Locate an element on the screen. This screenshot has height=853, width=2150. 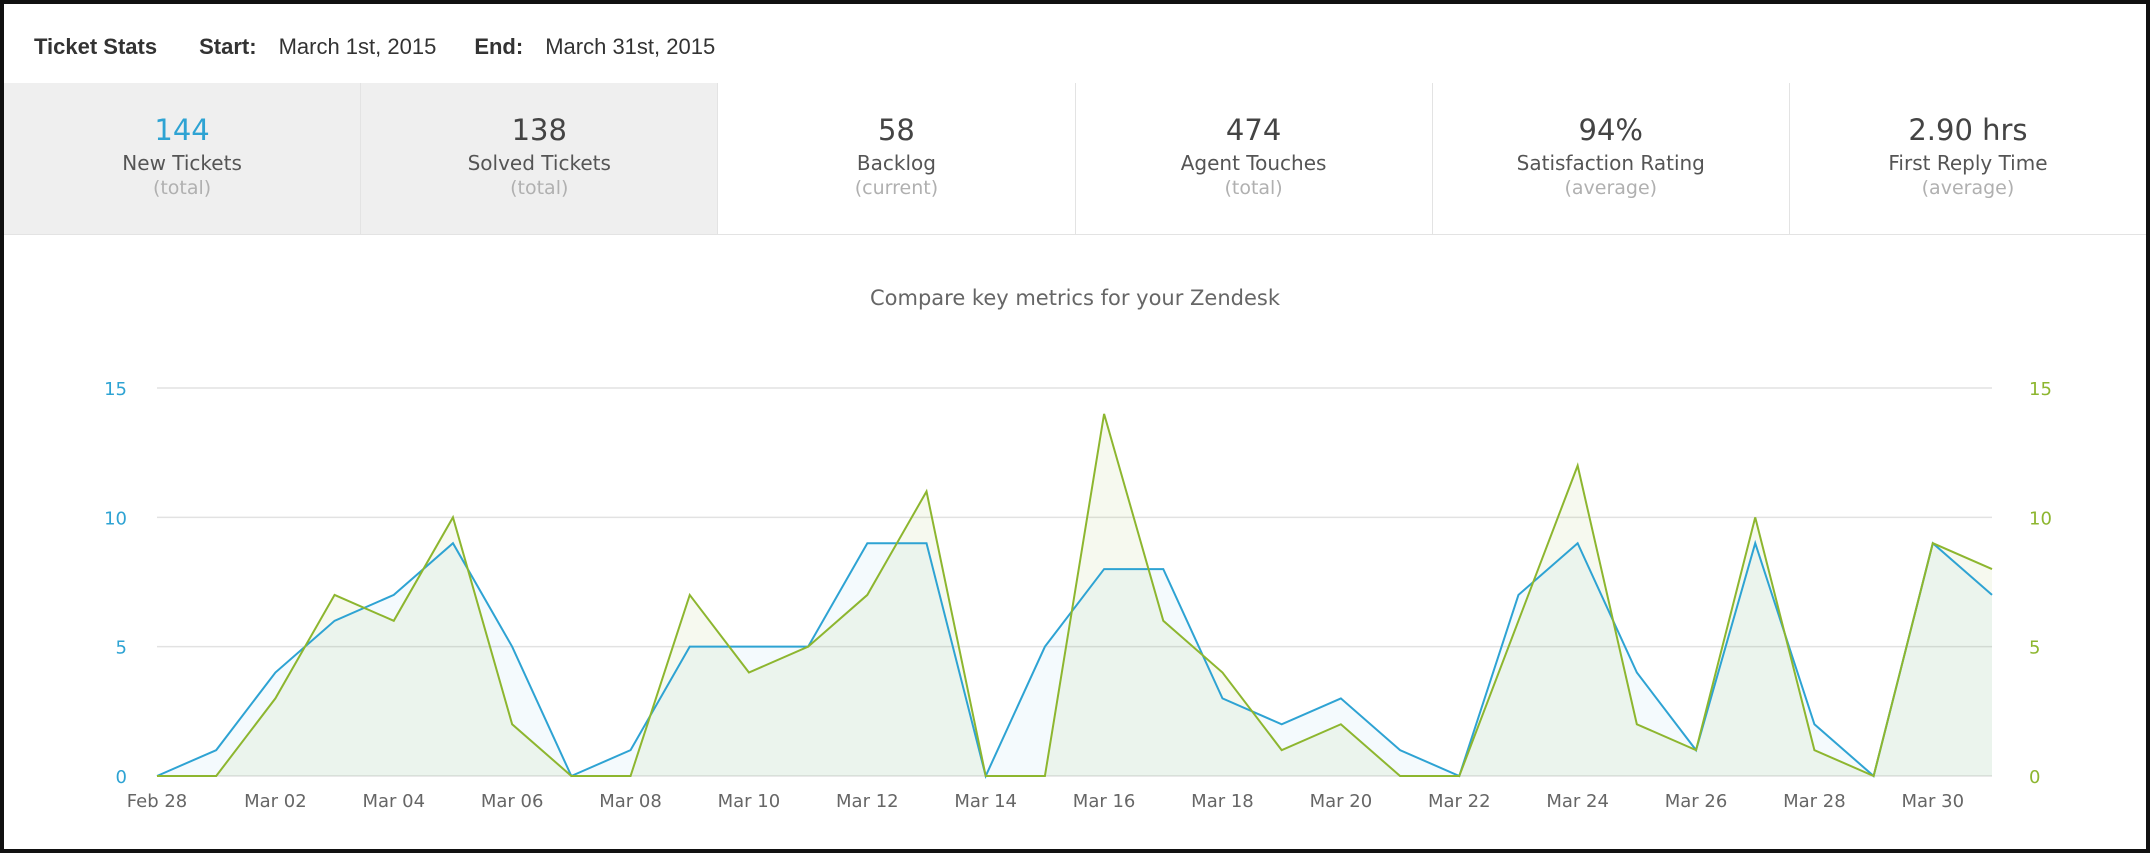
y-tick-label-left: 0 is located at coordinates (121, 777).